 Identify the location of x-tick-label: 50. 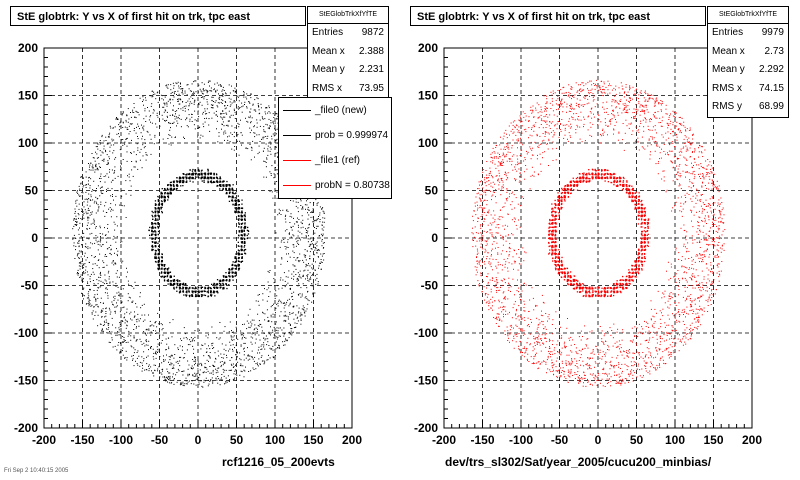
(237, 440).